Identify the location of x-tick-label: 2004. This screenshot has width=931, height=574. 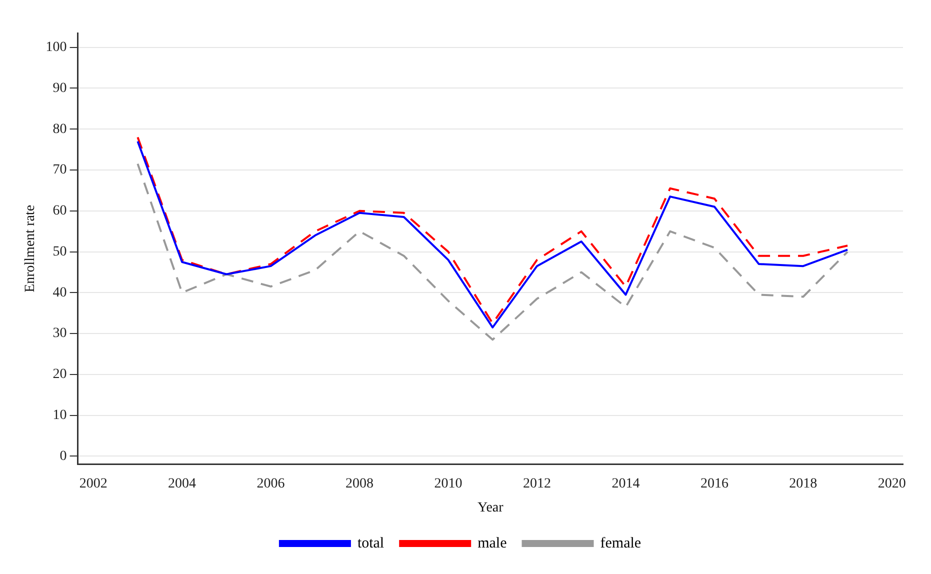
(182, 484).